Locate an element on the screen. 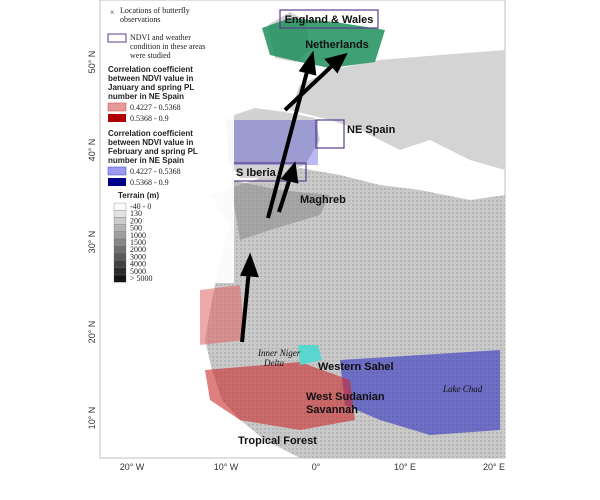 This screenshot has width=600, height=500. iberia is located at coordinates (272, 143).